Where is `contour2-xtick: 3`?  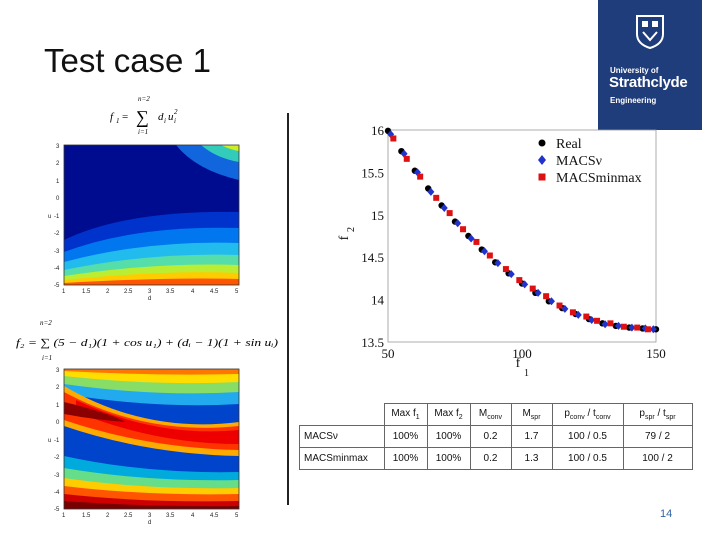
contour2-xtick: 3 is located at coordinates (150, 516).